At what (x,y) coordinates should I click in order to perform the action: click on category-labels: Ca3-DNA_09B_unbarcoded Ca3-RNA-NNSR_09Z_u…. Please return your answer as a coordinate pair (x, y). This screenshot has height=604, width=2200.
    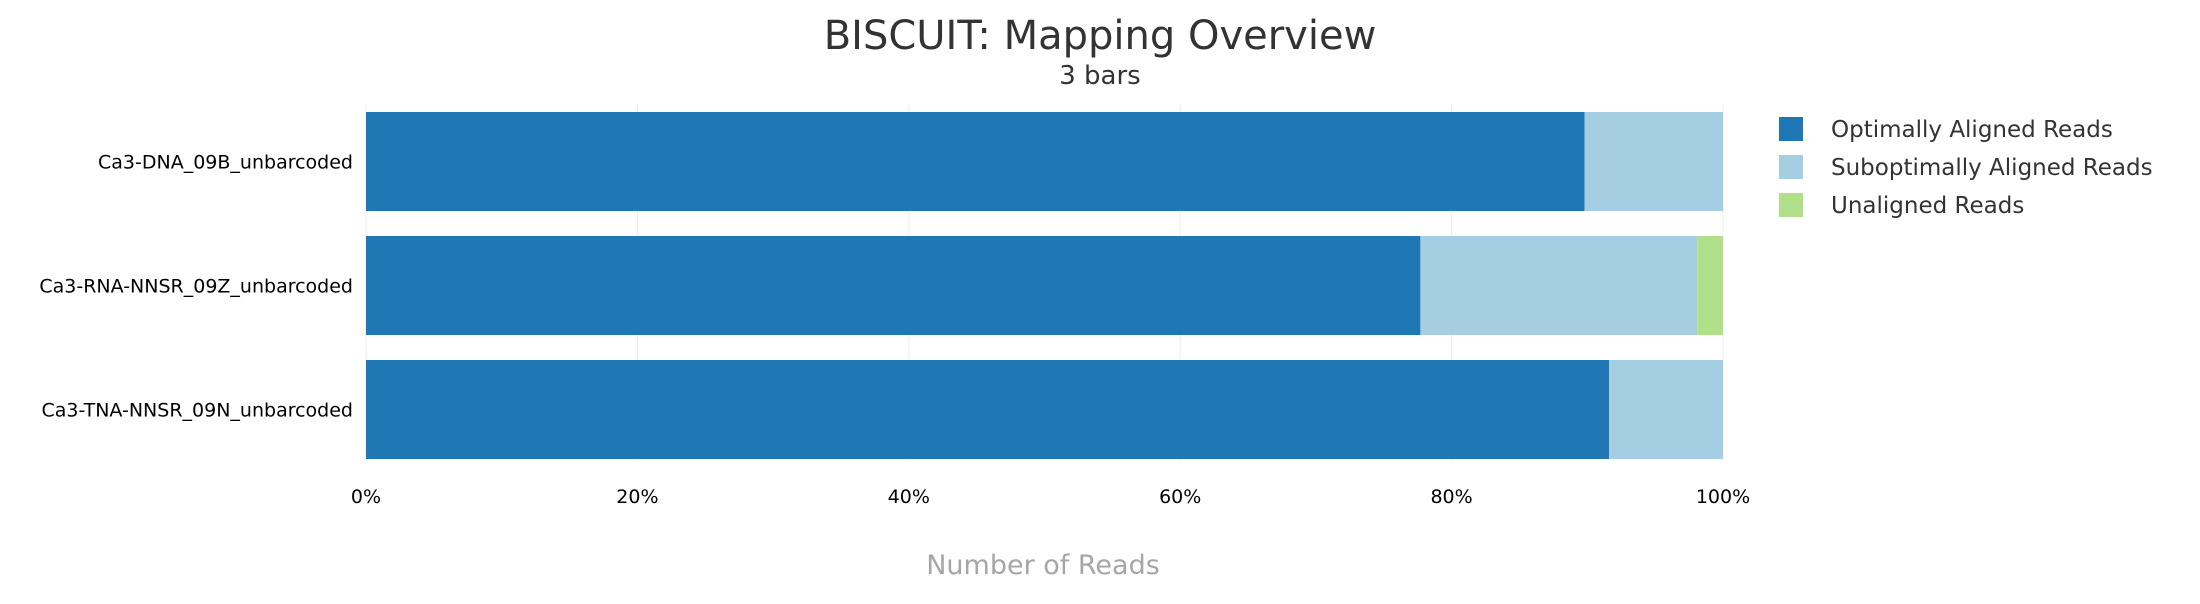
    Looking at the image, I should click on (196, 287).